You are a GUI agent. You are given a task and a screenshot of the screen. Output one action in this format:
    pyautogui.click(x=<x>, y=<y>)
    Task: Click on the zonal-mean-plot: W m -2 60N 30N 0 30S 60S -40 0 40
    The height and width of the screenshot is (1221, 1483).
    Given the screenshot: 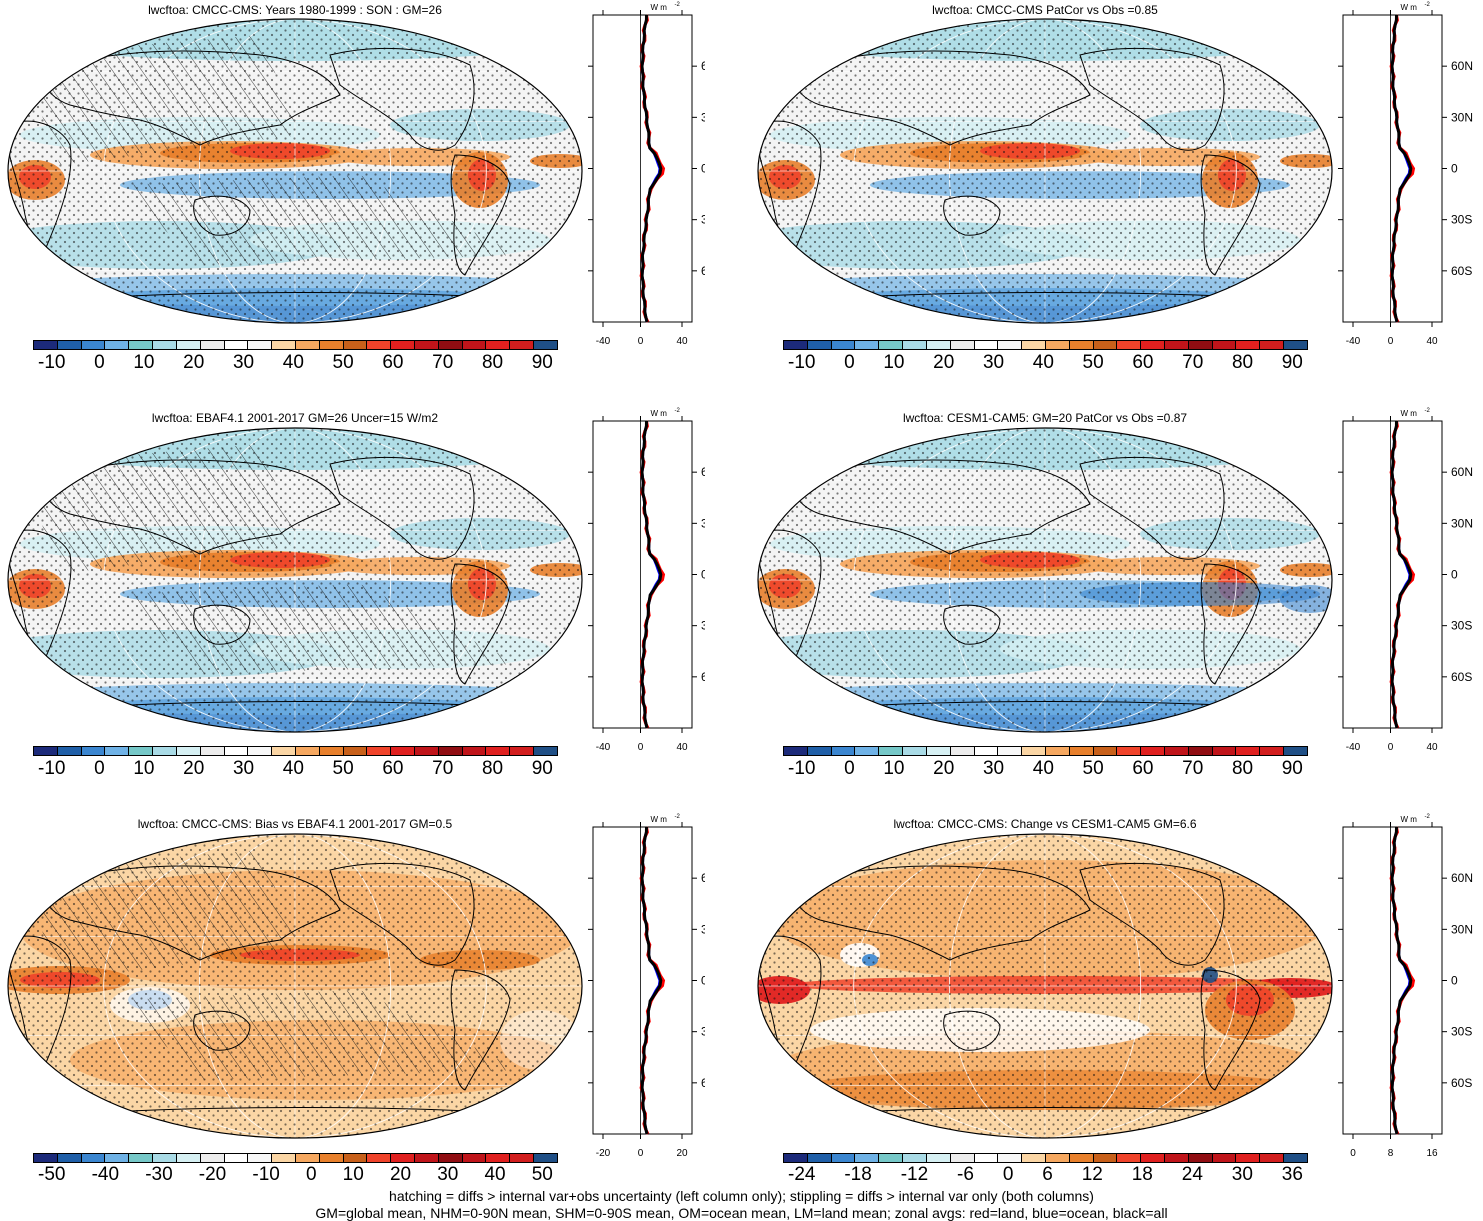 What is the action you would take?
    pyautogui.click(x=646, y=174)
    